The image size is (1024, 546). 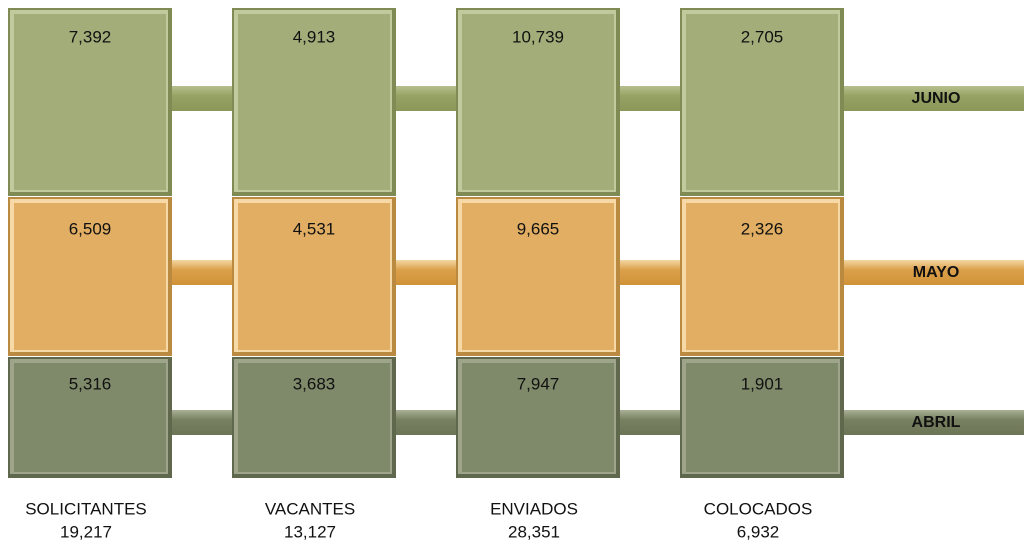 I want to click on segment-value: 2,705, so click(x=762, y=36).